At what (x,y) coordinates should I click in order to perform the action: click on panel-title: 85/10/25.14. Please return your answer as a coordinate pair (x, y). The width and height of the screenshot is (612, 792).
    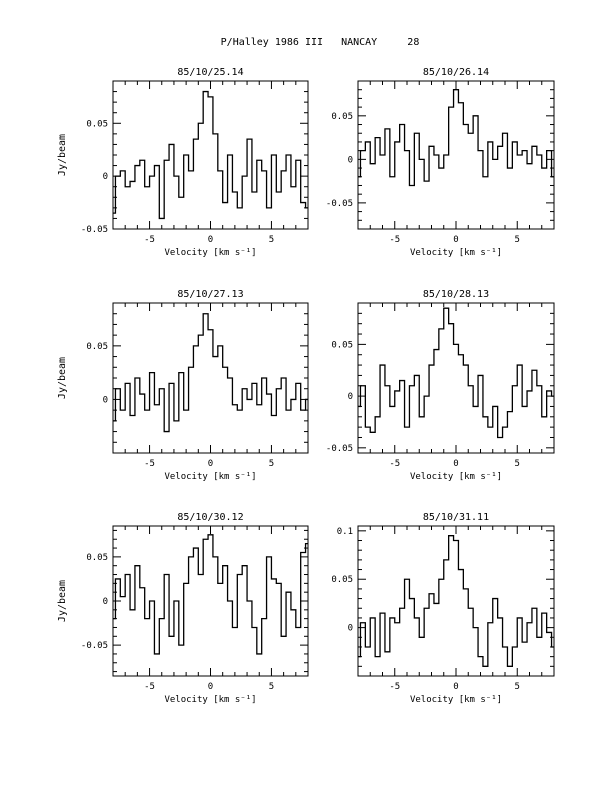
    Looking at the image, I should click on (210, 72).